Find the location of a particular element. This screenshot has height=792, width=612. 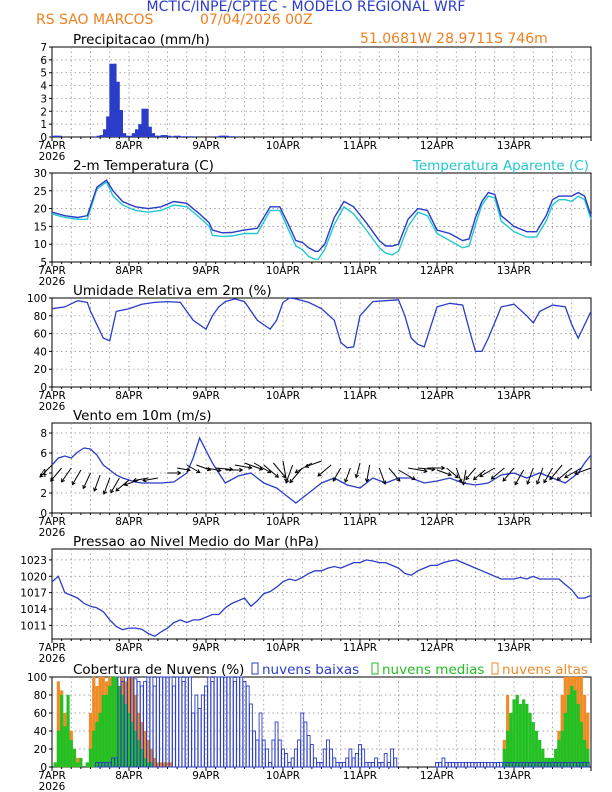

temp-year-label: 2026 is located at coordinates (52, 282).